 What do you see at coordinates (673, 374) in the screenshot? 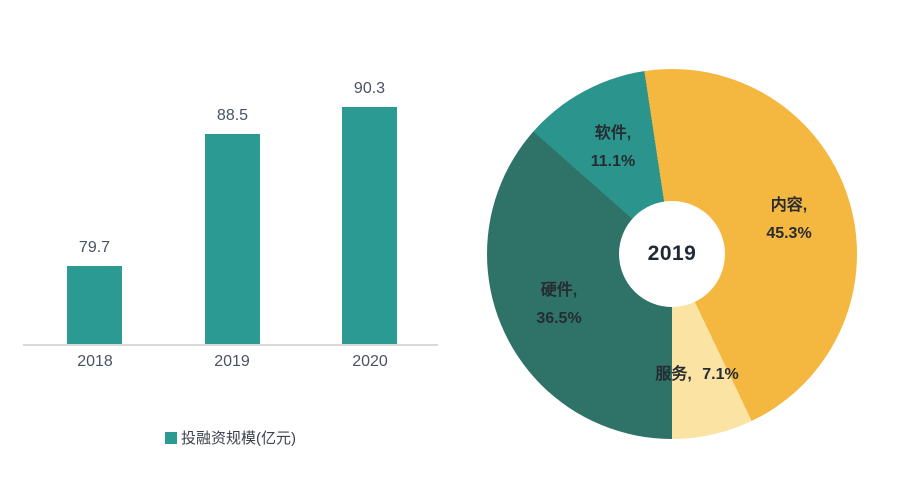
I see `slice-name-service: 服务,` at bounding box center [673, 374].